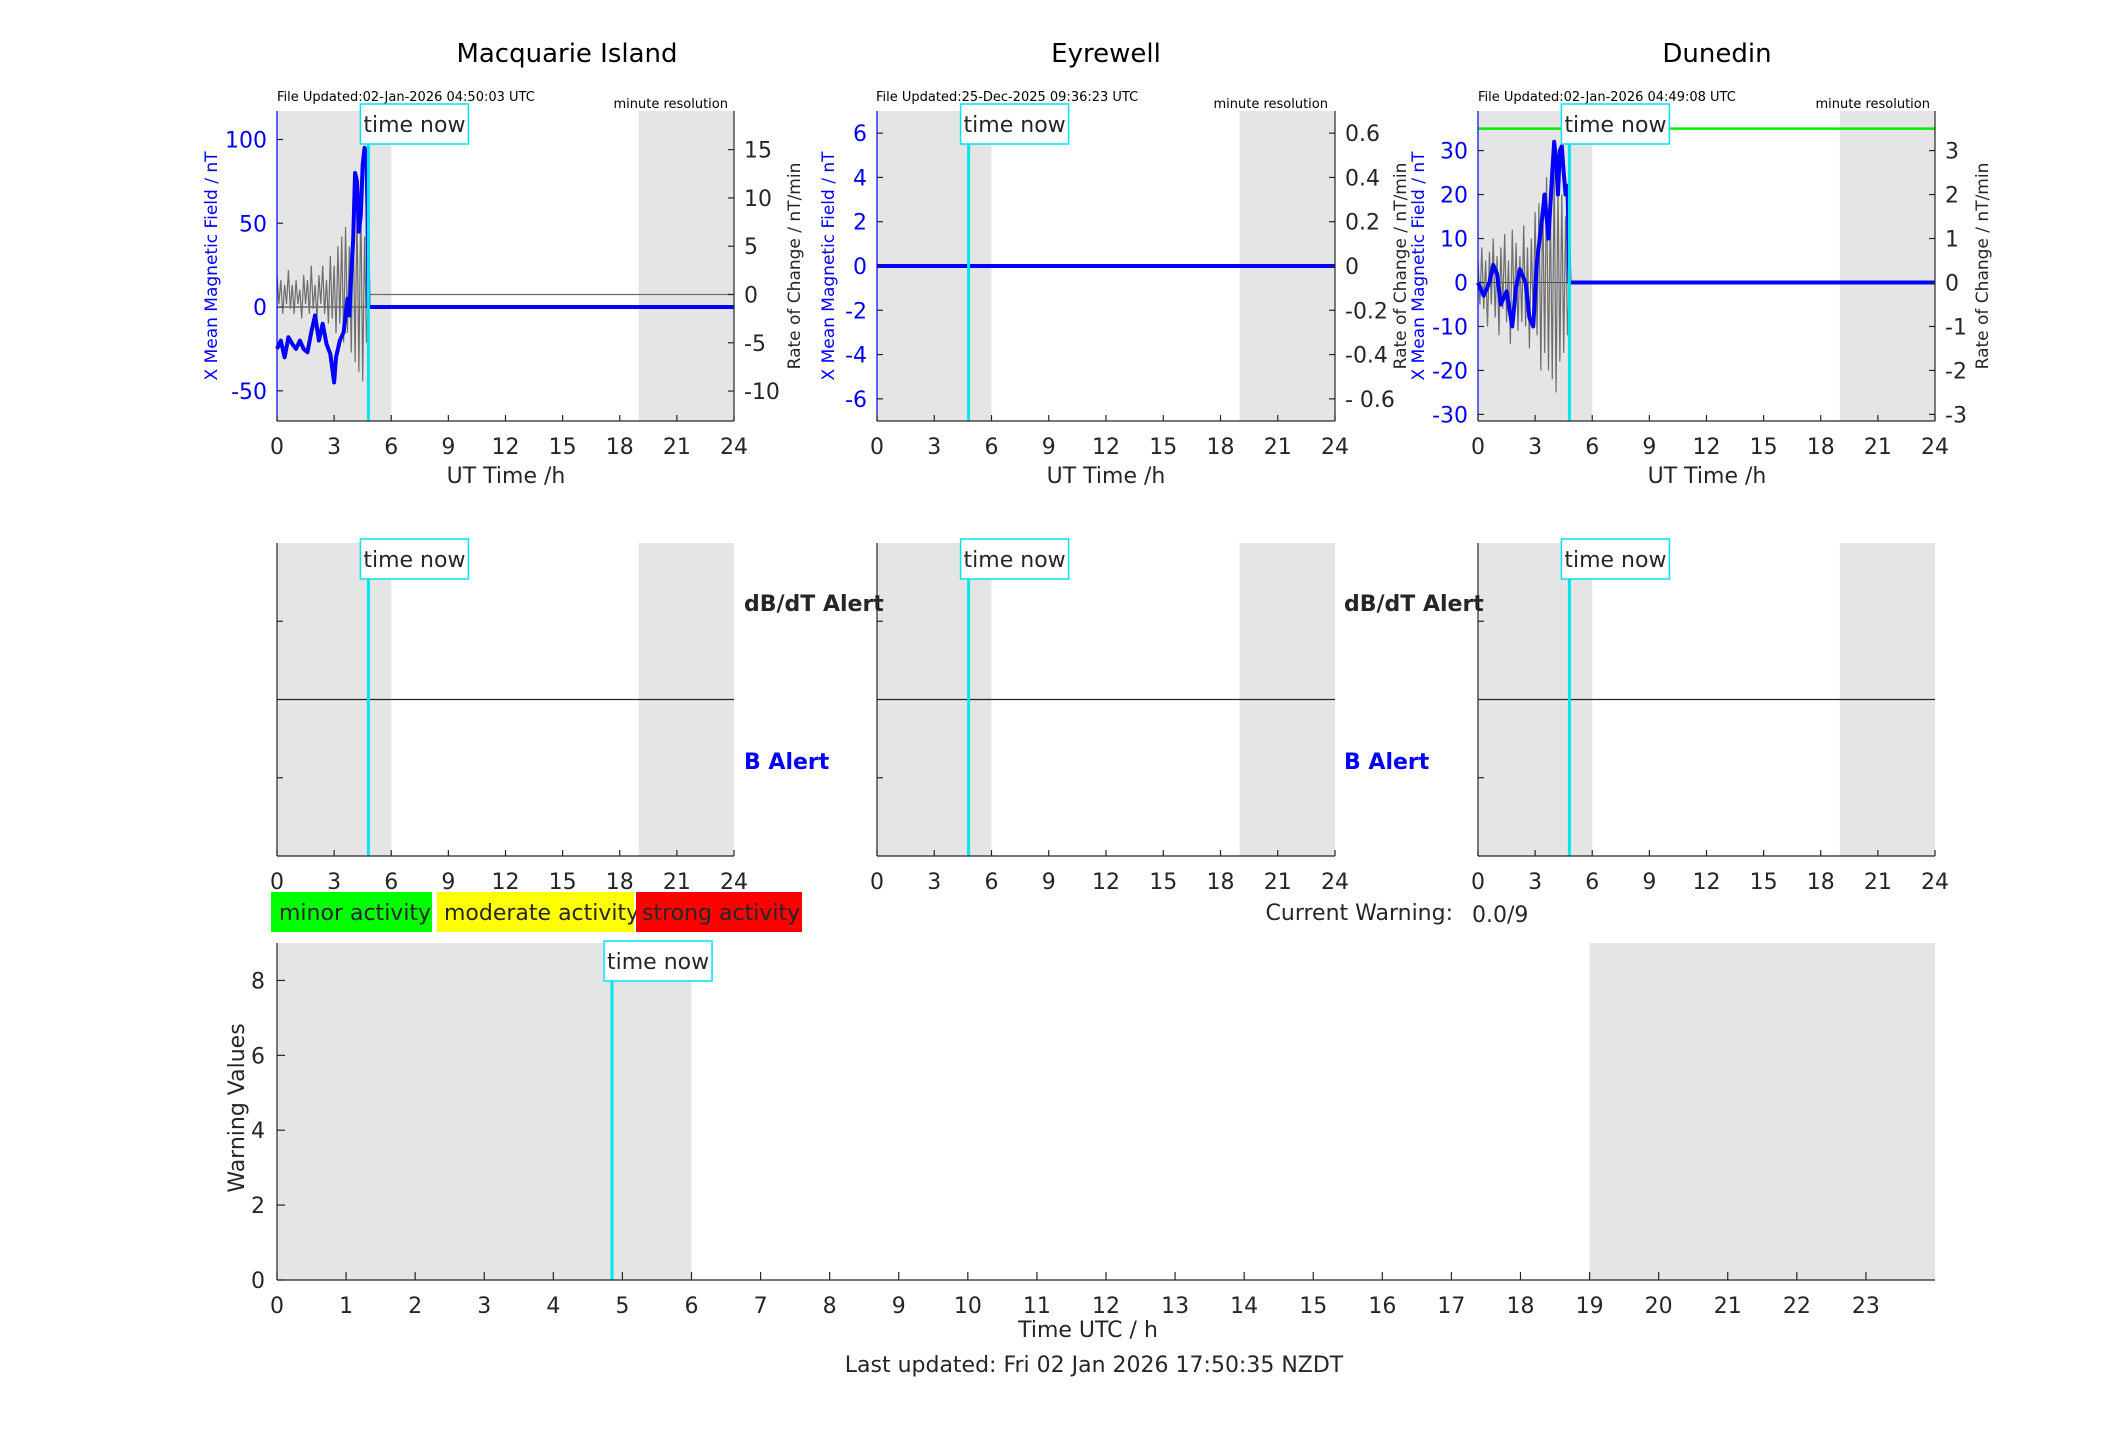 The height and width of the screenshot is (1437, 2117). Describe the element at coordinates (1370, 400) in the screenshot. I see `y-right-tick-label: - 0.6` at that location.